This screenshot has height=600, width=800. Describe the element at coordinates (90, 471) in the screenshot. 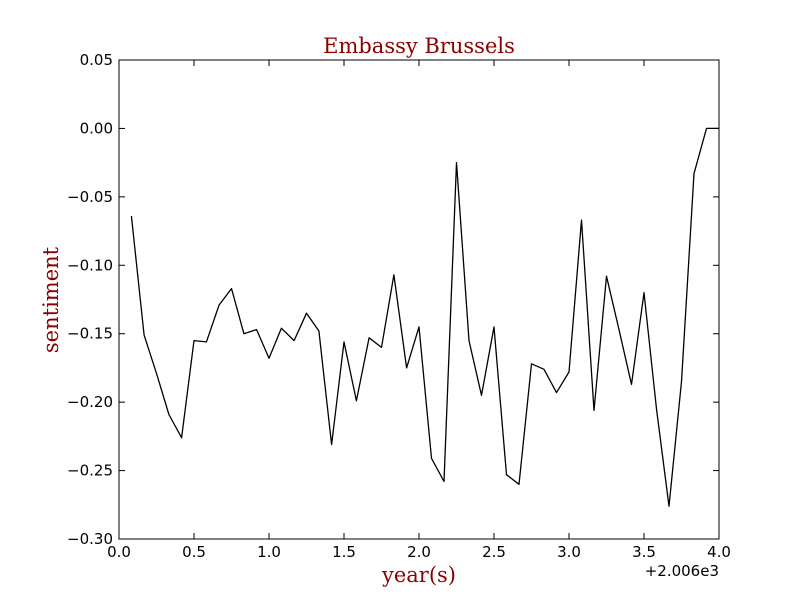

I see `y-tick-label: −0.25` at that location.